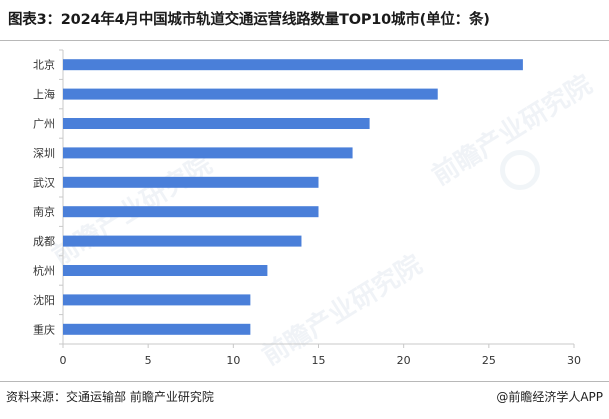  I want to click on category-label: 上海, so click(44, 94).